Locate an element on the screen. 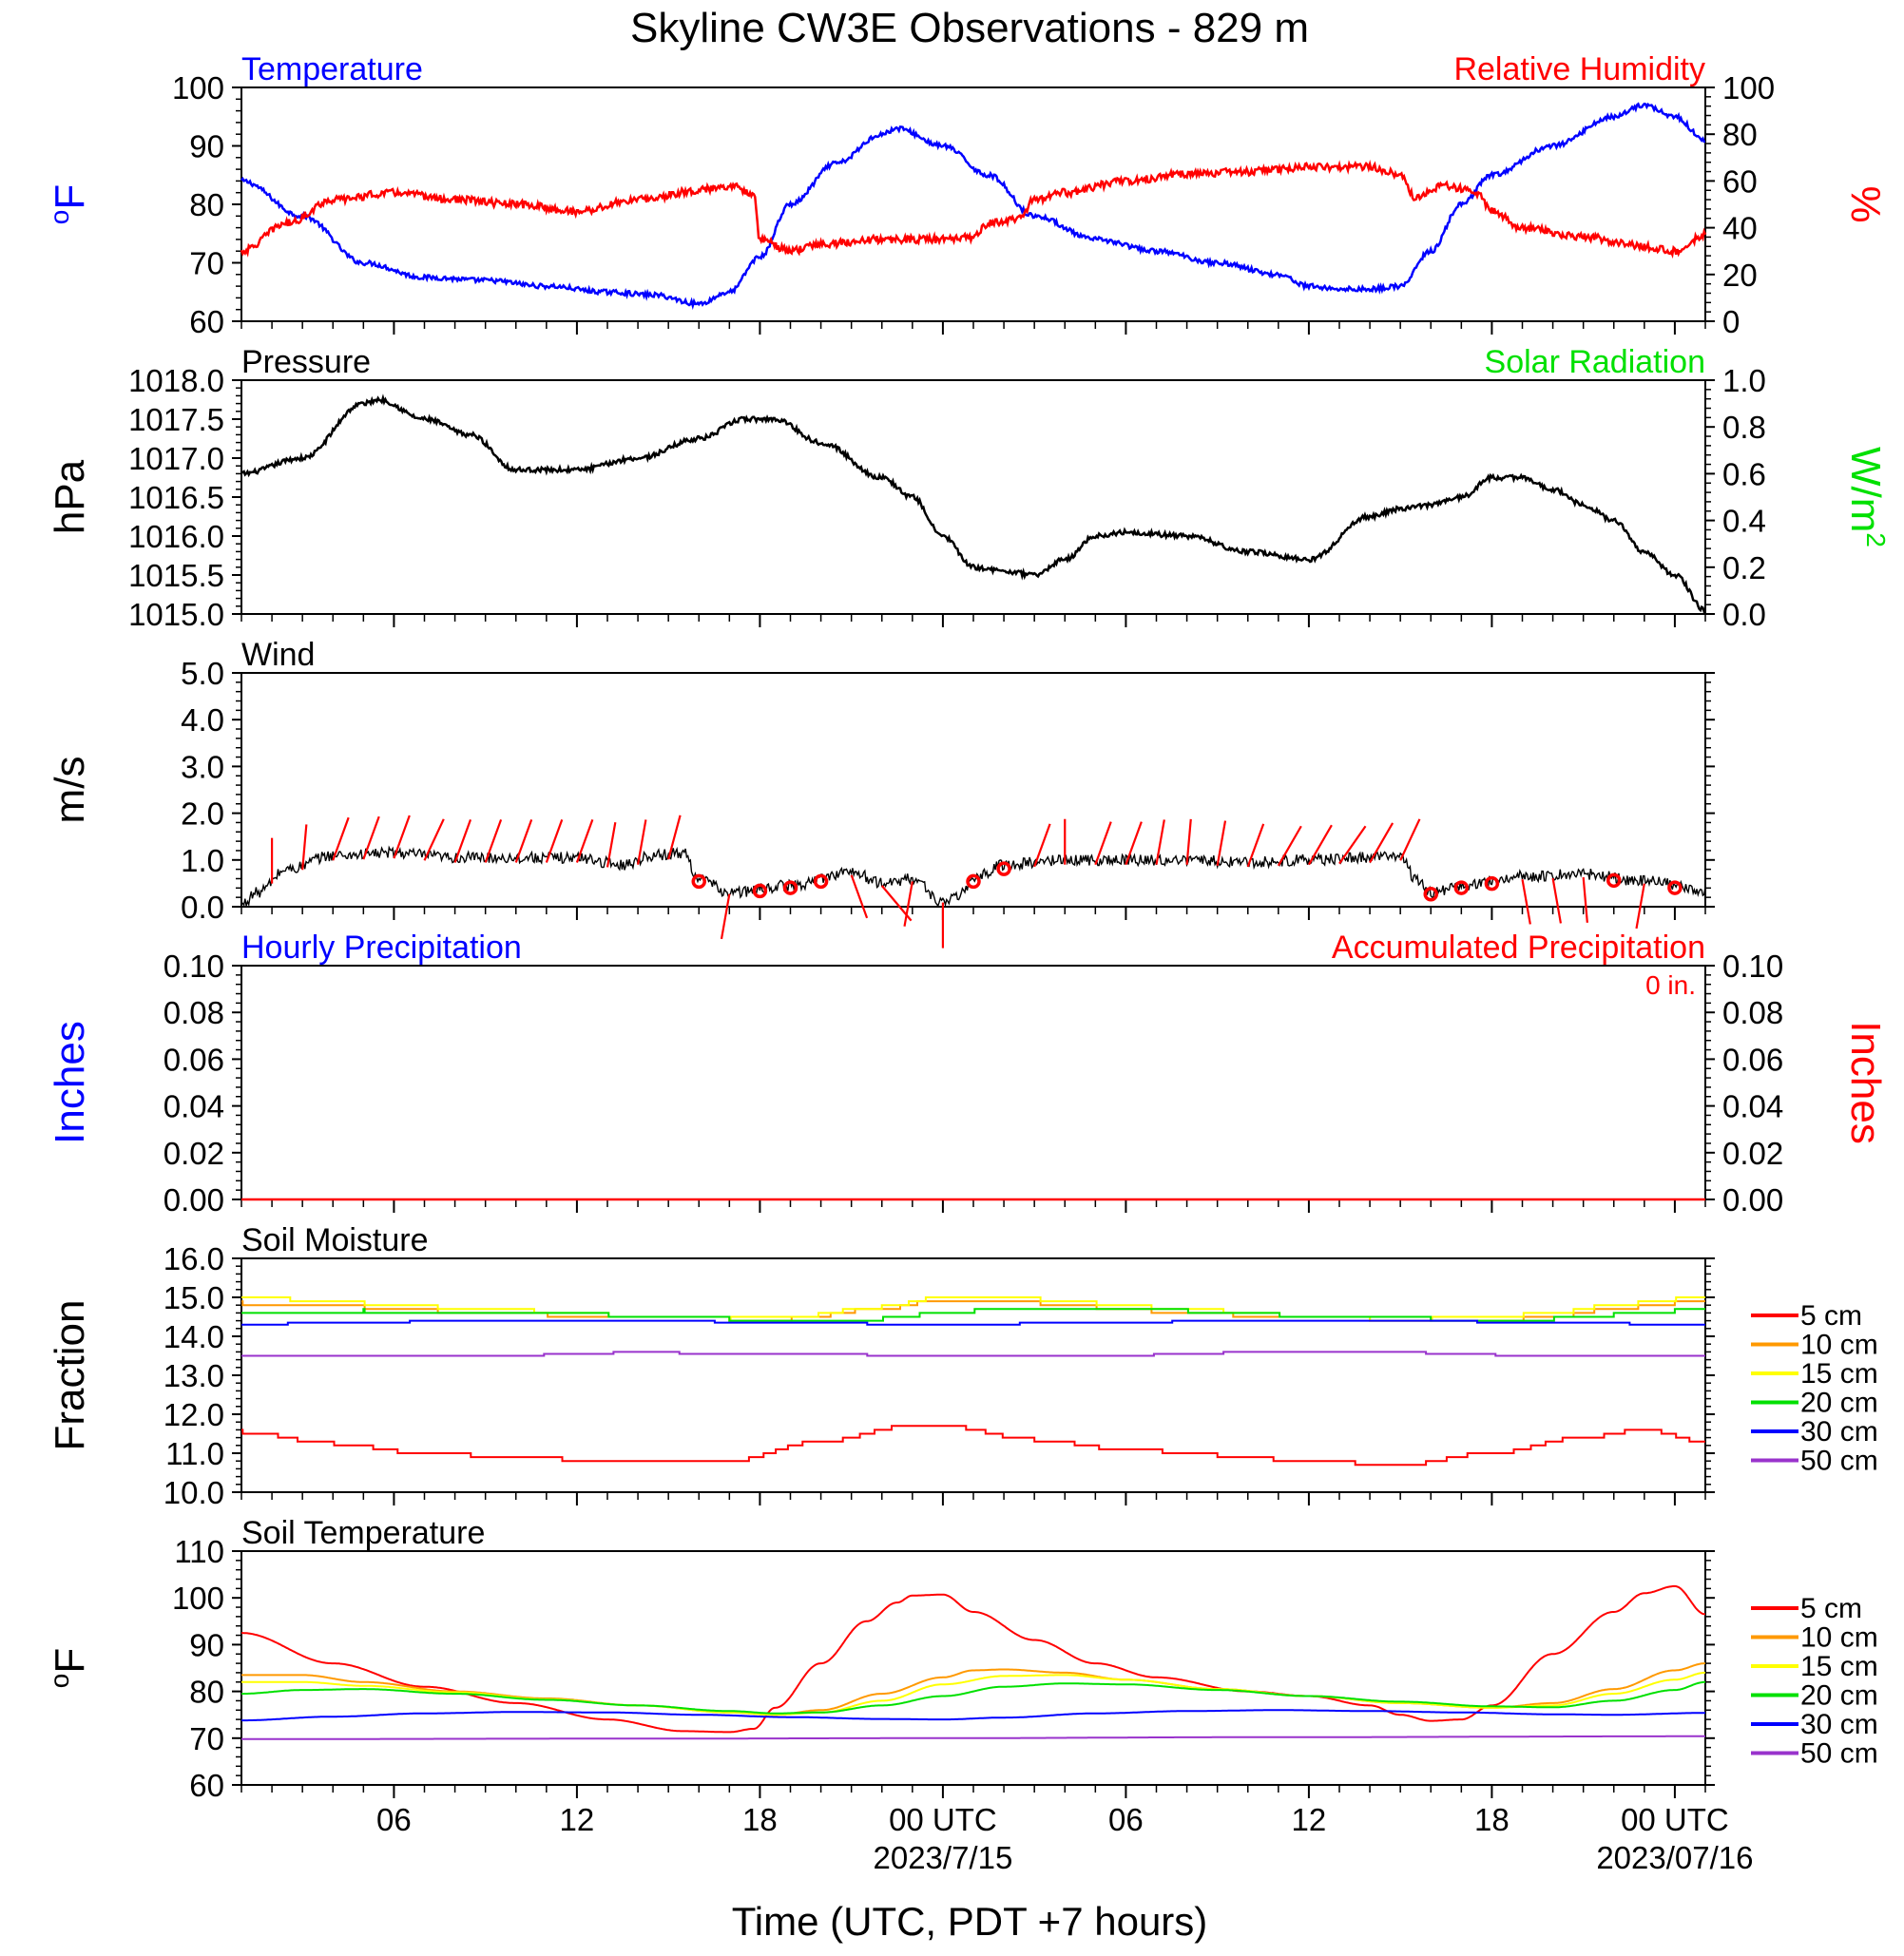  y-tick-label: 16.0 is located at coordinates (194, 1258).